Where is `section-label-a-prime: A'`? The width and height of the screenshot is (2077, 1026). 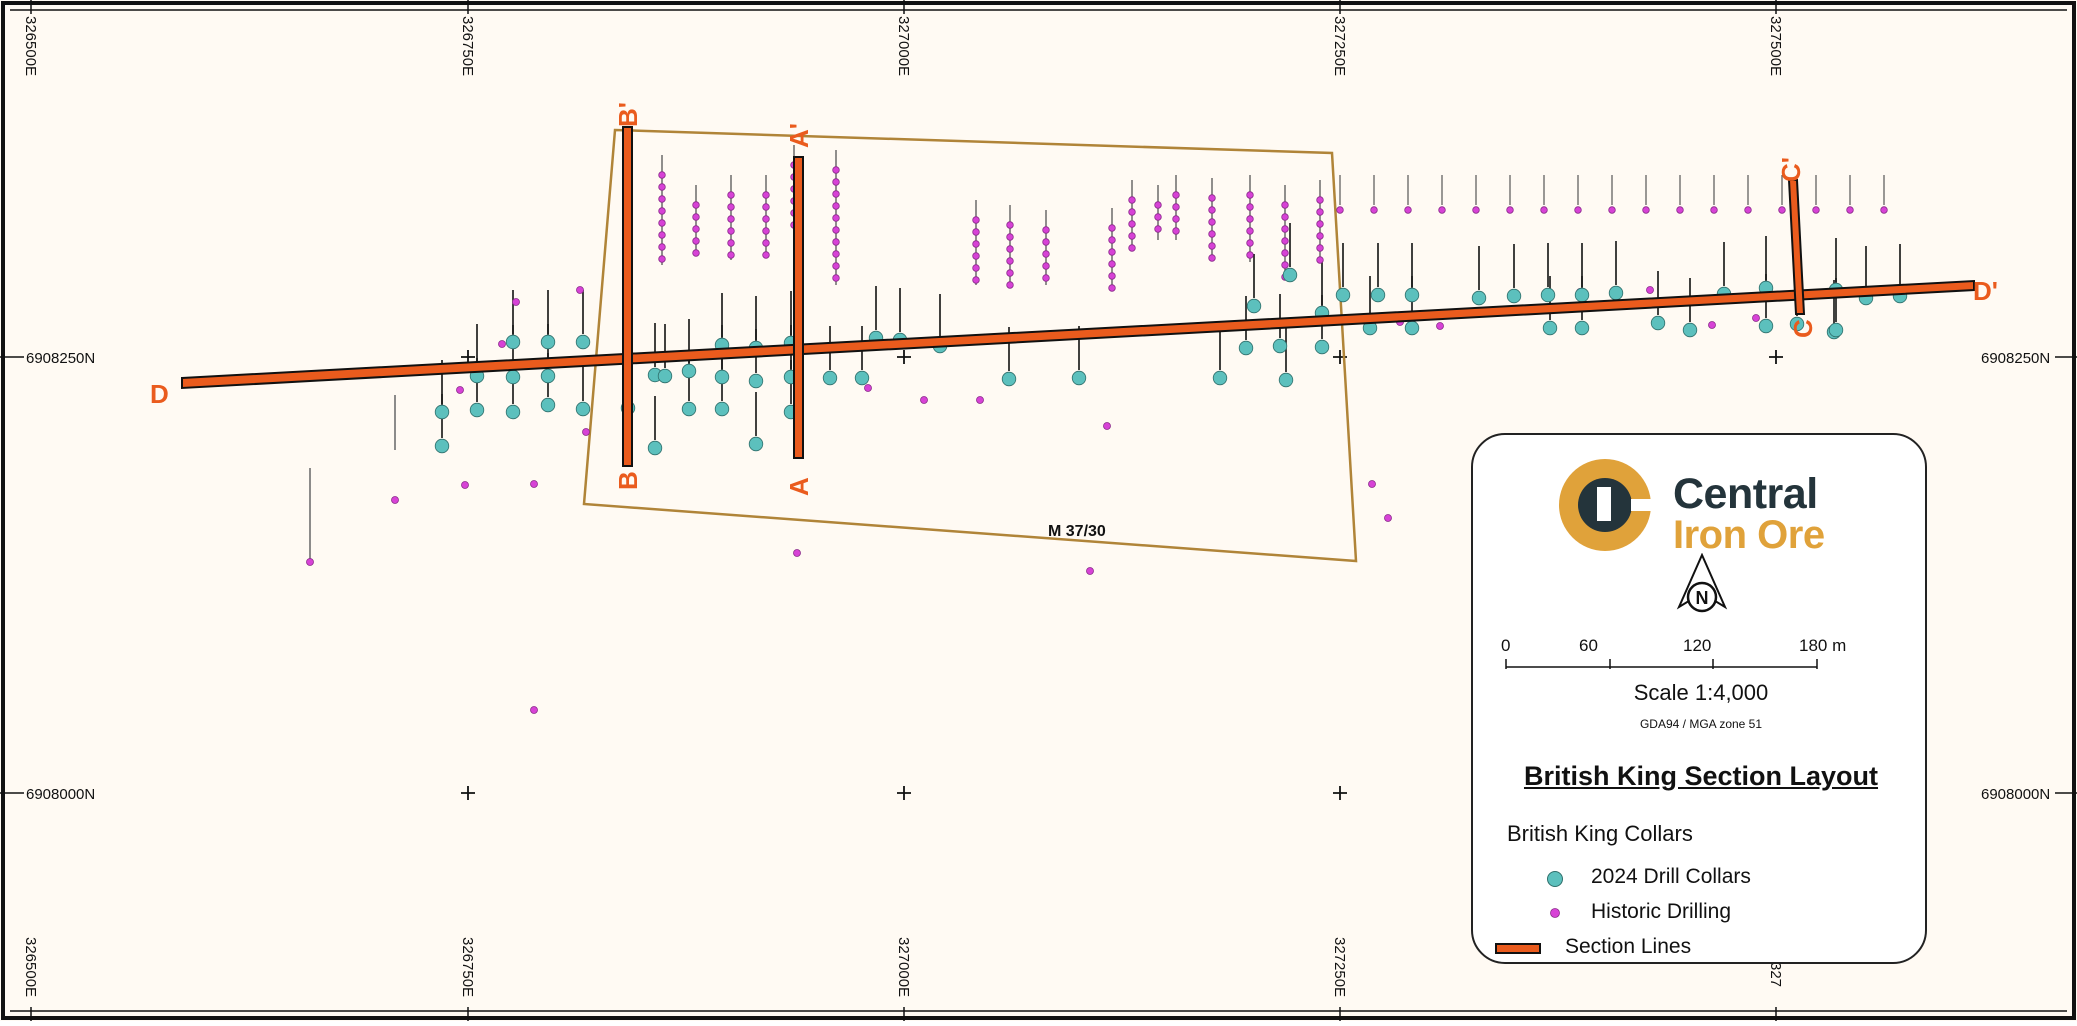
section-label-a-prime: A' is located at coordinates (799, 135).